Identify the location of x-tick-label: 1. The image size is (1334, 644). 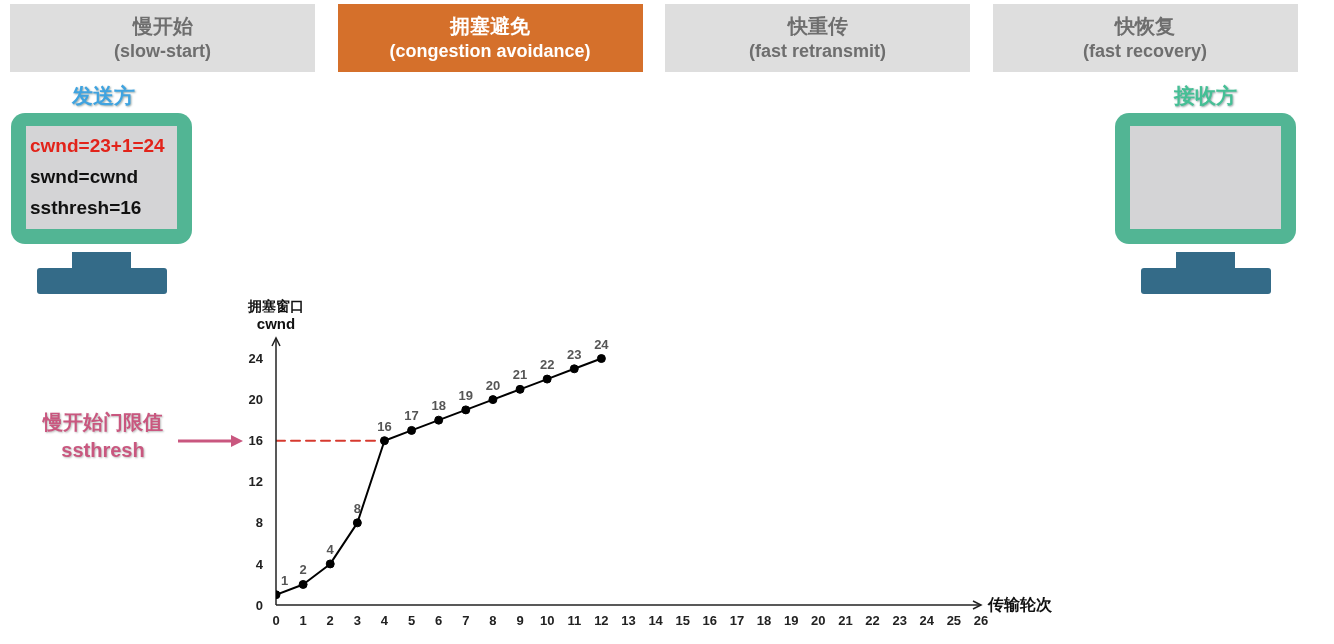
(303, 621).